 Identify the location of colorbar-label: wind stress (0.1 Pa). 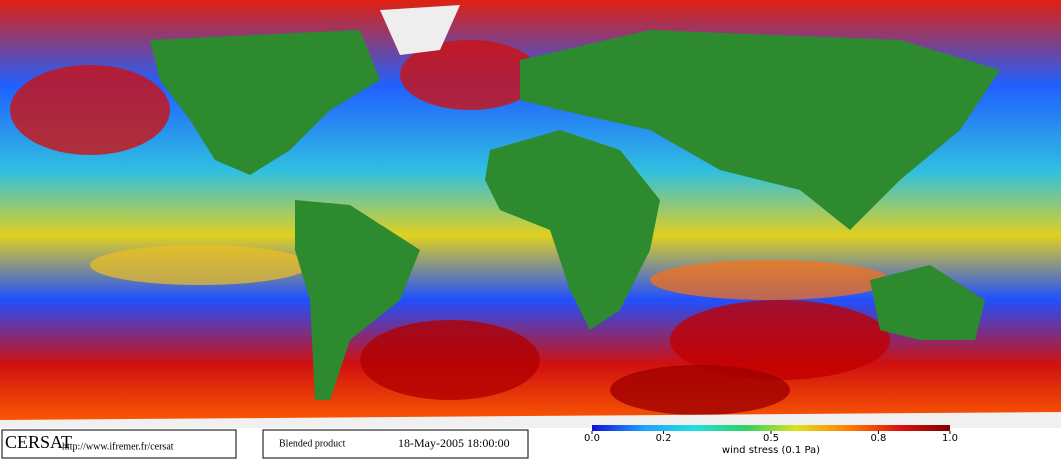
(771, 450).